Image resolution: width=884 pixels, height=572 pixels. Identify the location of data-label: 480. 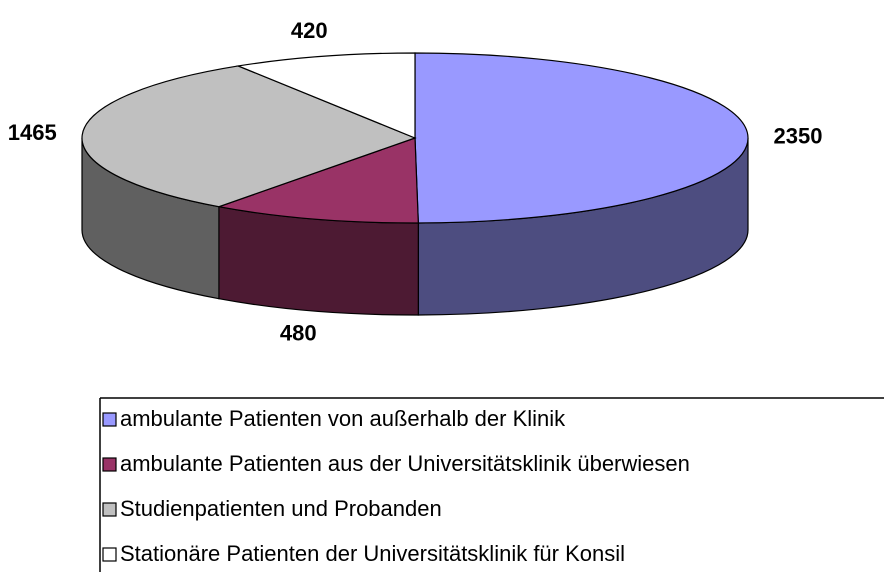
(298, 333).